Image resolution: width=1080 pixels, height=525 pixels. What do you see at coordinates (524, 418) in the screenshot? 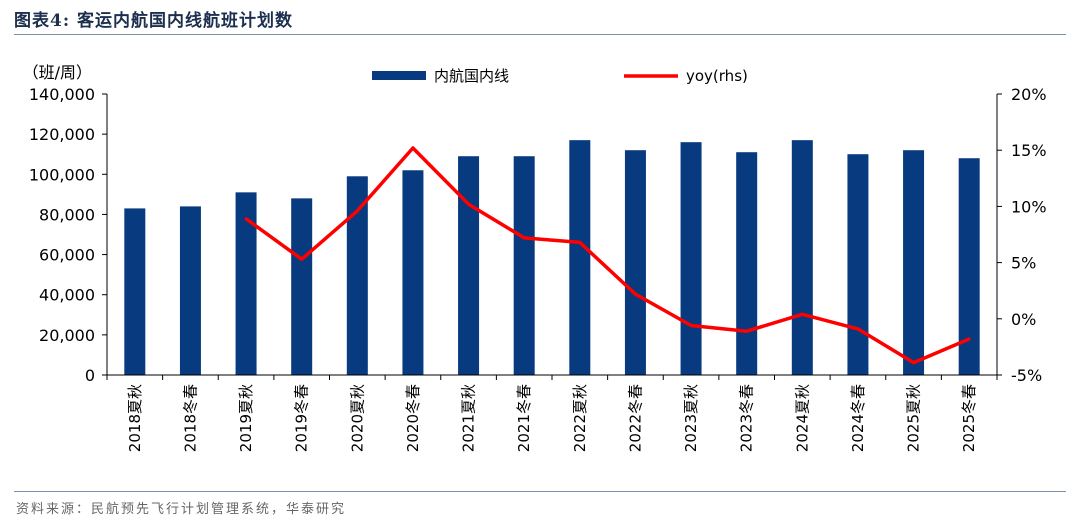
I see `x-tick-label: 2021冬春` at bounding box center [524, 418].